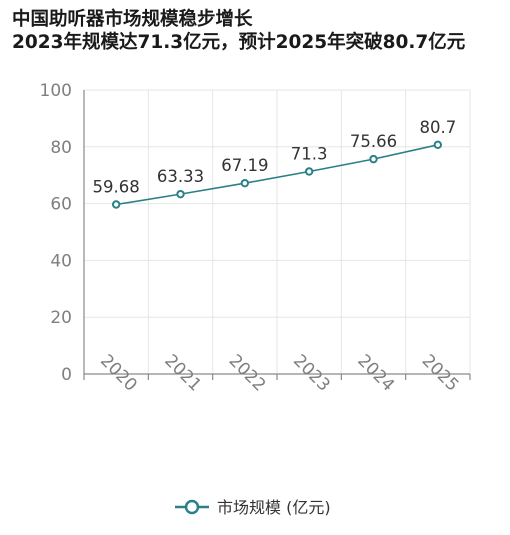 The image size is (510, 535). I want to click on data-label: 59.68, so click(116, 187).